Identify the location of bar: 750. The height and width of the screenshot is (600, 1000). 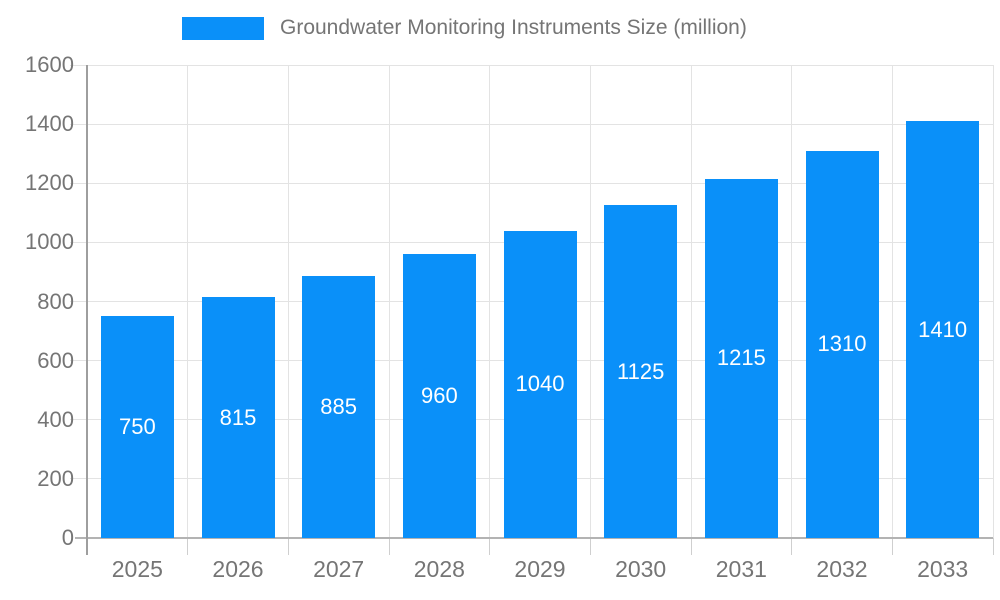
(137, 427).